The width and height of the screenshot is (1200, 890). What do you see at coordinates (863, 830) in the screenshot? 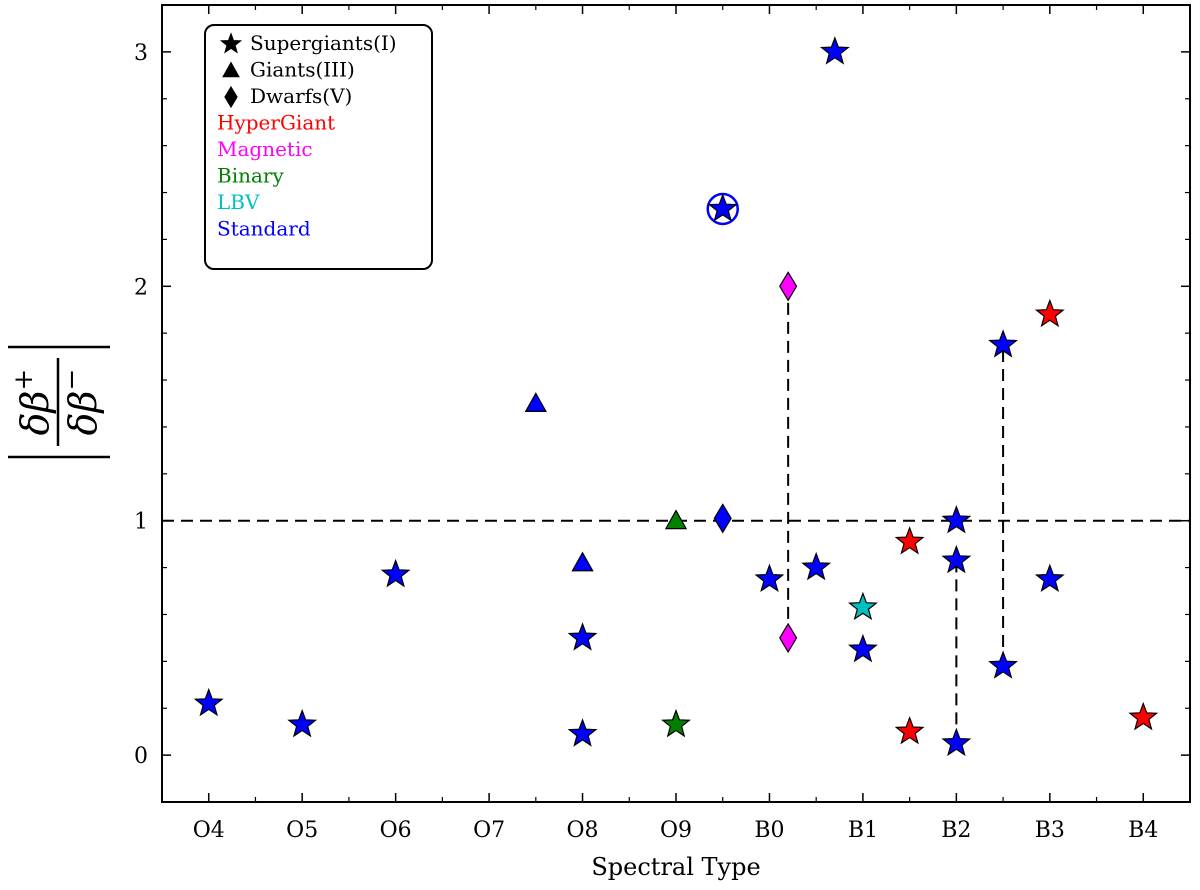
I see `x-tick-label: B1` at bounding box center [863, 830].